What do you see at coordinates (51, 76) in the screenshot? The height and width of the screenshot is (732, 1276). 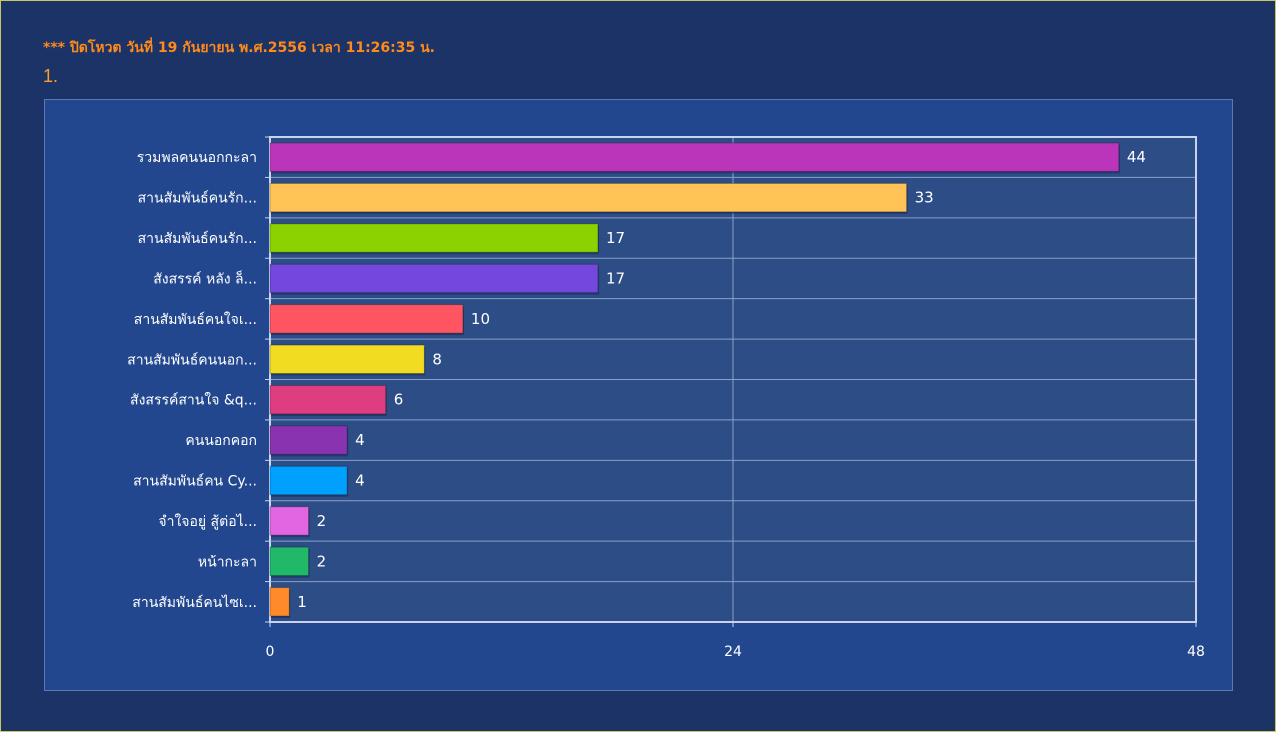 I see `question-number: 1.` at bounding box center [51, 76].